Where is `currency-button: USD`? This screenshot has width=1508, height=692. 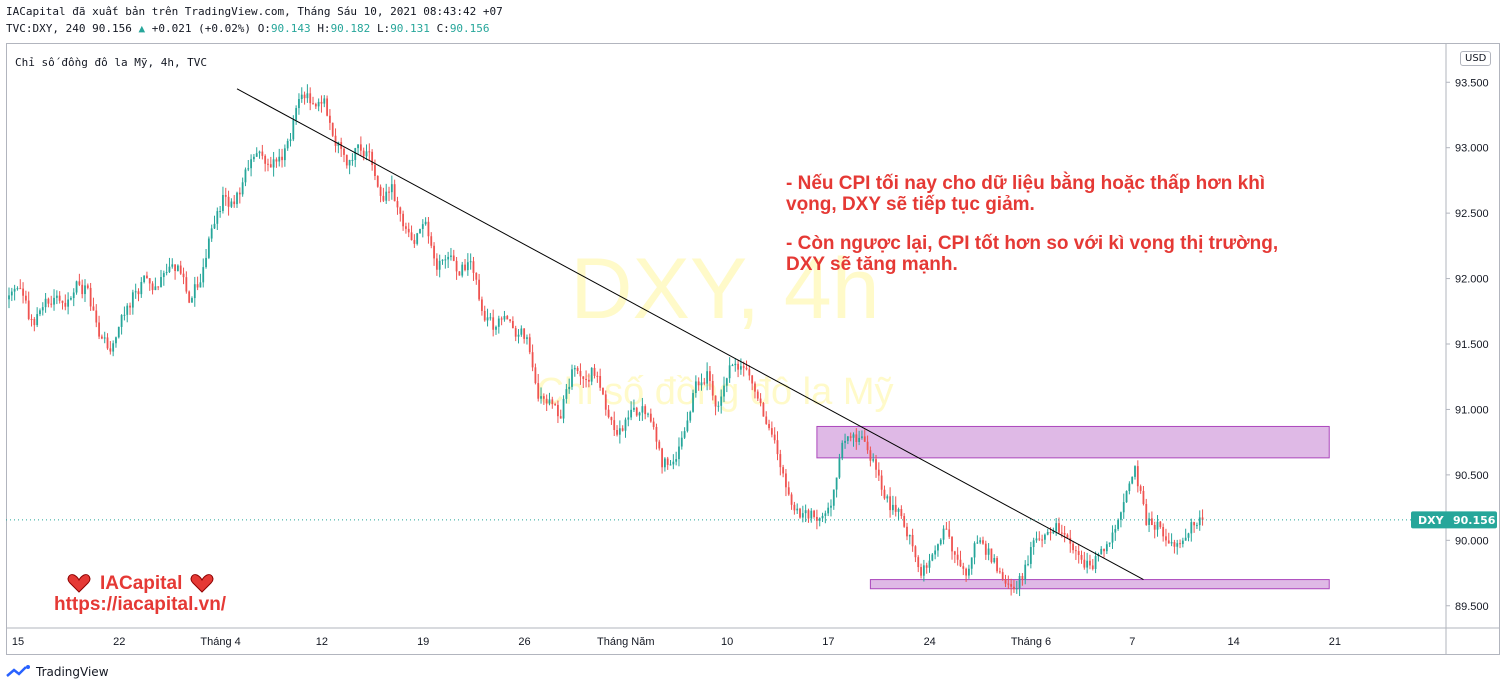
currency-button: USD is located at coordinates (1476, 58).